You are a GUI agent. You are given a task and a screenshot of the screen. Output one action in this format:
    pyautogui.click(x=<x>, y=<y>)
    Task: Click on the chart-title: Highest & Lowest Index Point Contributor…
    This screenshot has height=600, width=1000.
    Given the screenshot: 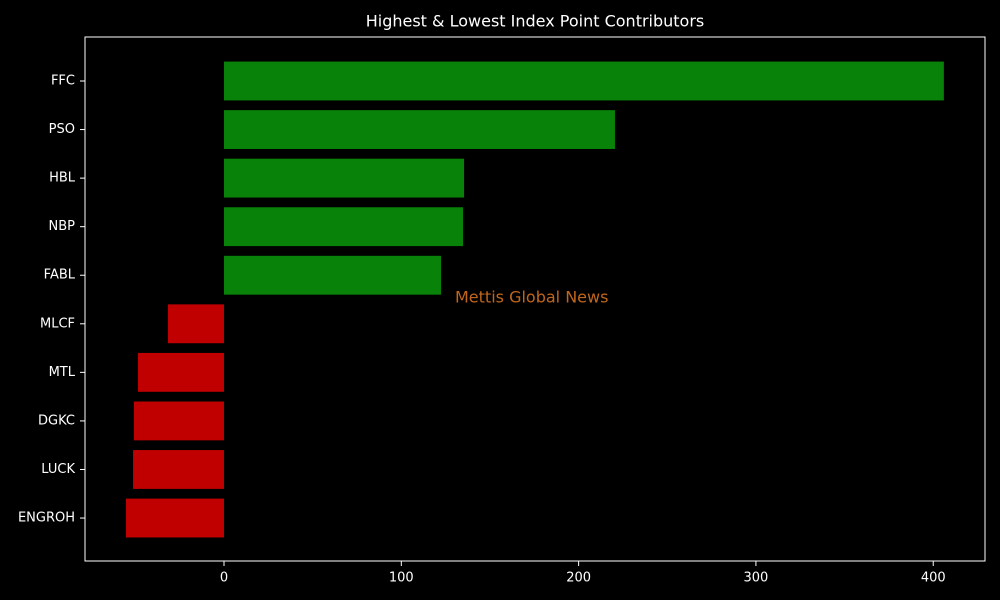 What is the action you would take?
    pyautogui.click(x=535, y=21)
    